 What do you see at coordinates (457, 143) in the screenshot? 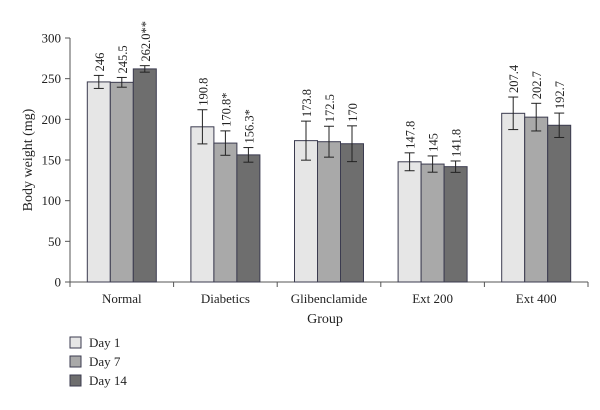
I see `data-label: 141.8` at bounding box center [457, 143].